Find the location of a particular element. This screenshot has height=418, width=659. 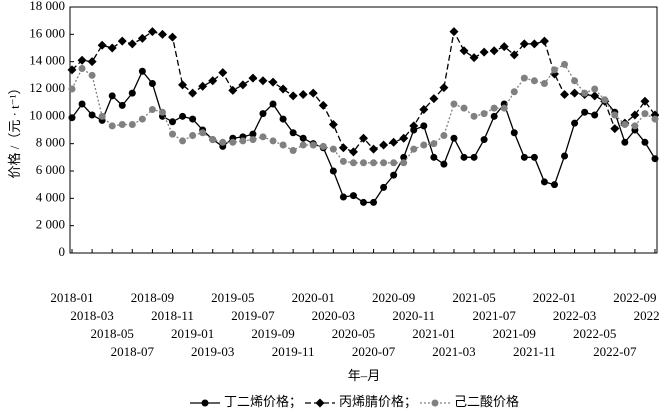

x-tick-label: 2020-03 is located at coordinates (333, 315).